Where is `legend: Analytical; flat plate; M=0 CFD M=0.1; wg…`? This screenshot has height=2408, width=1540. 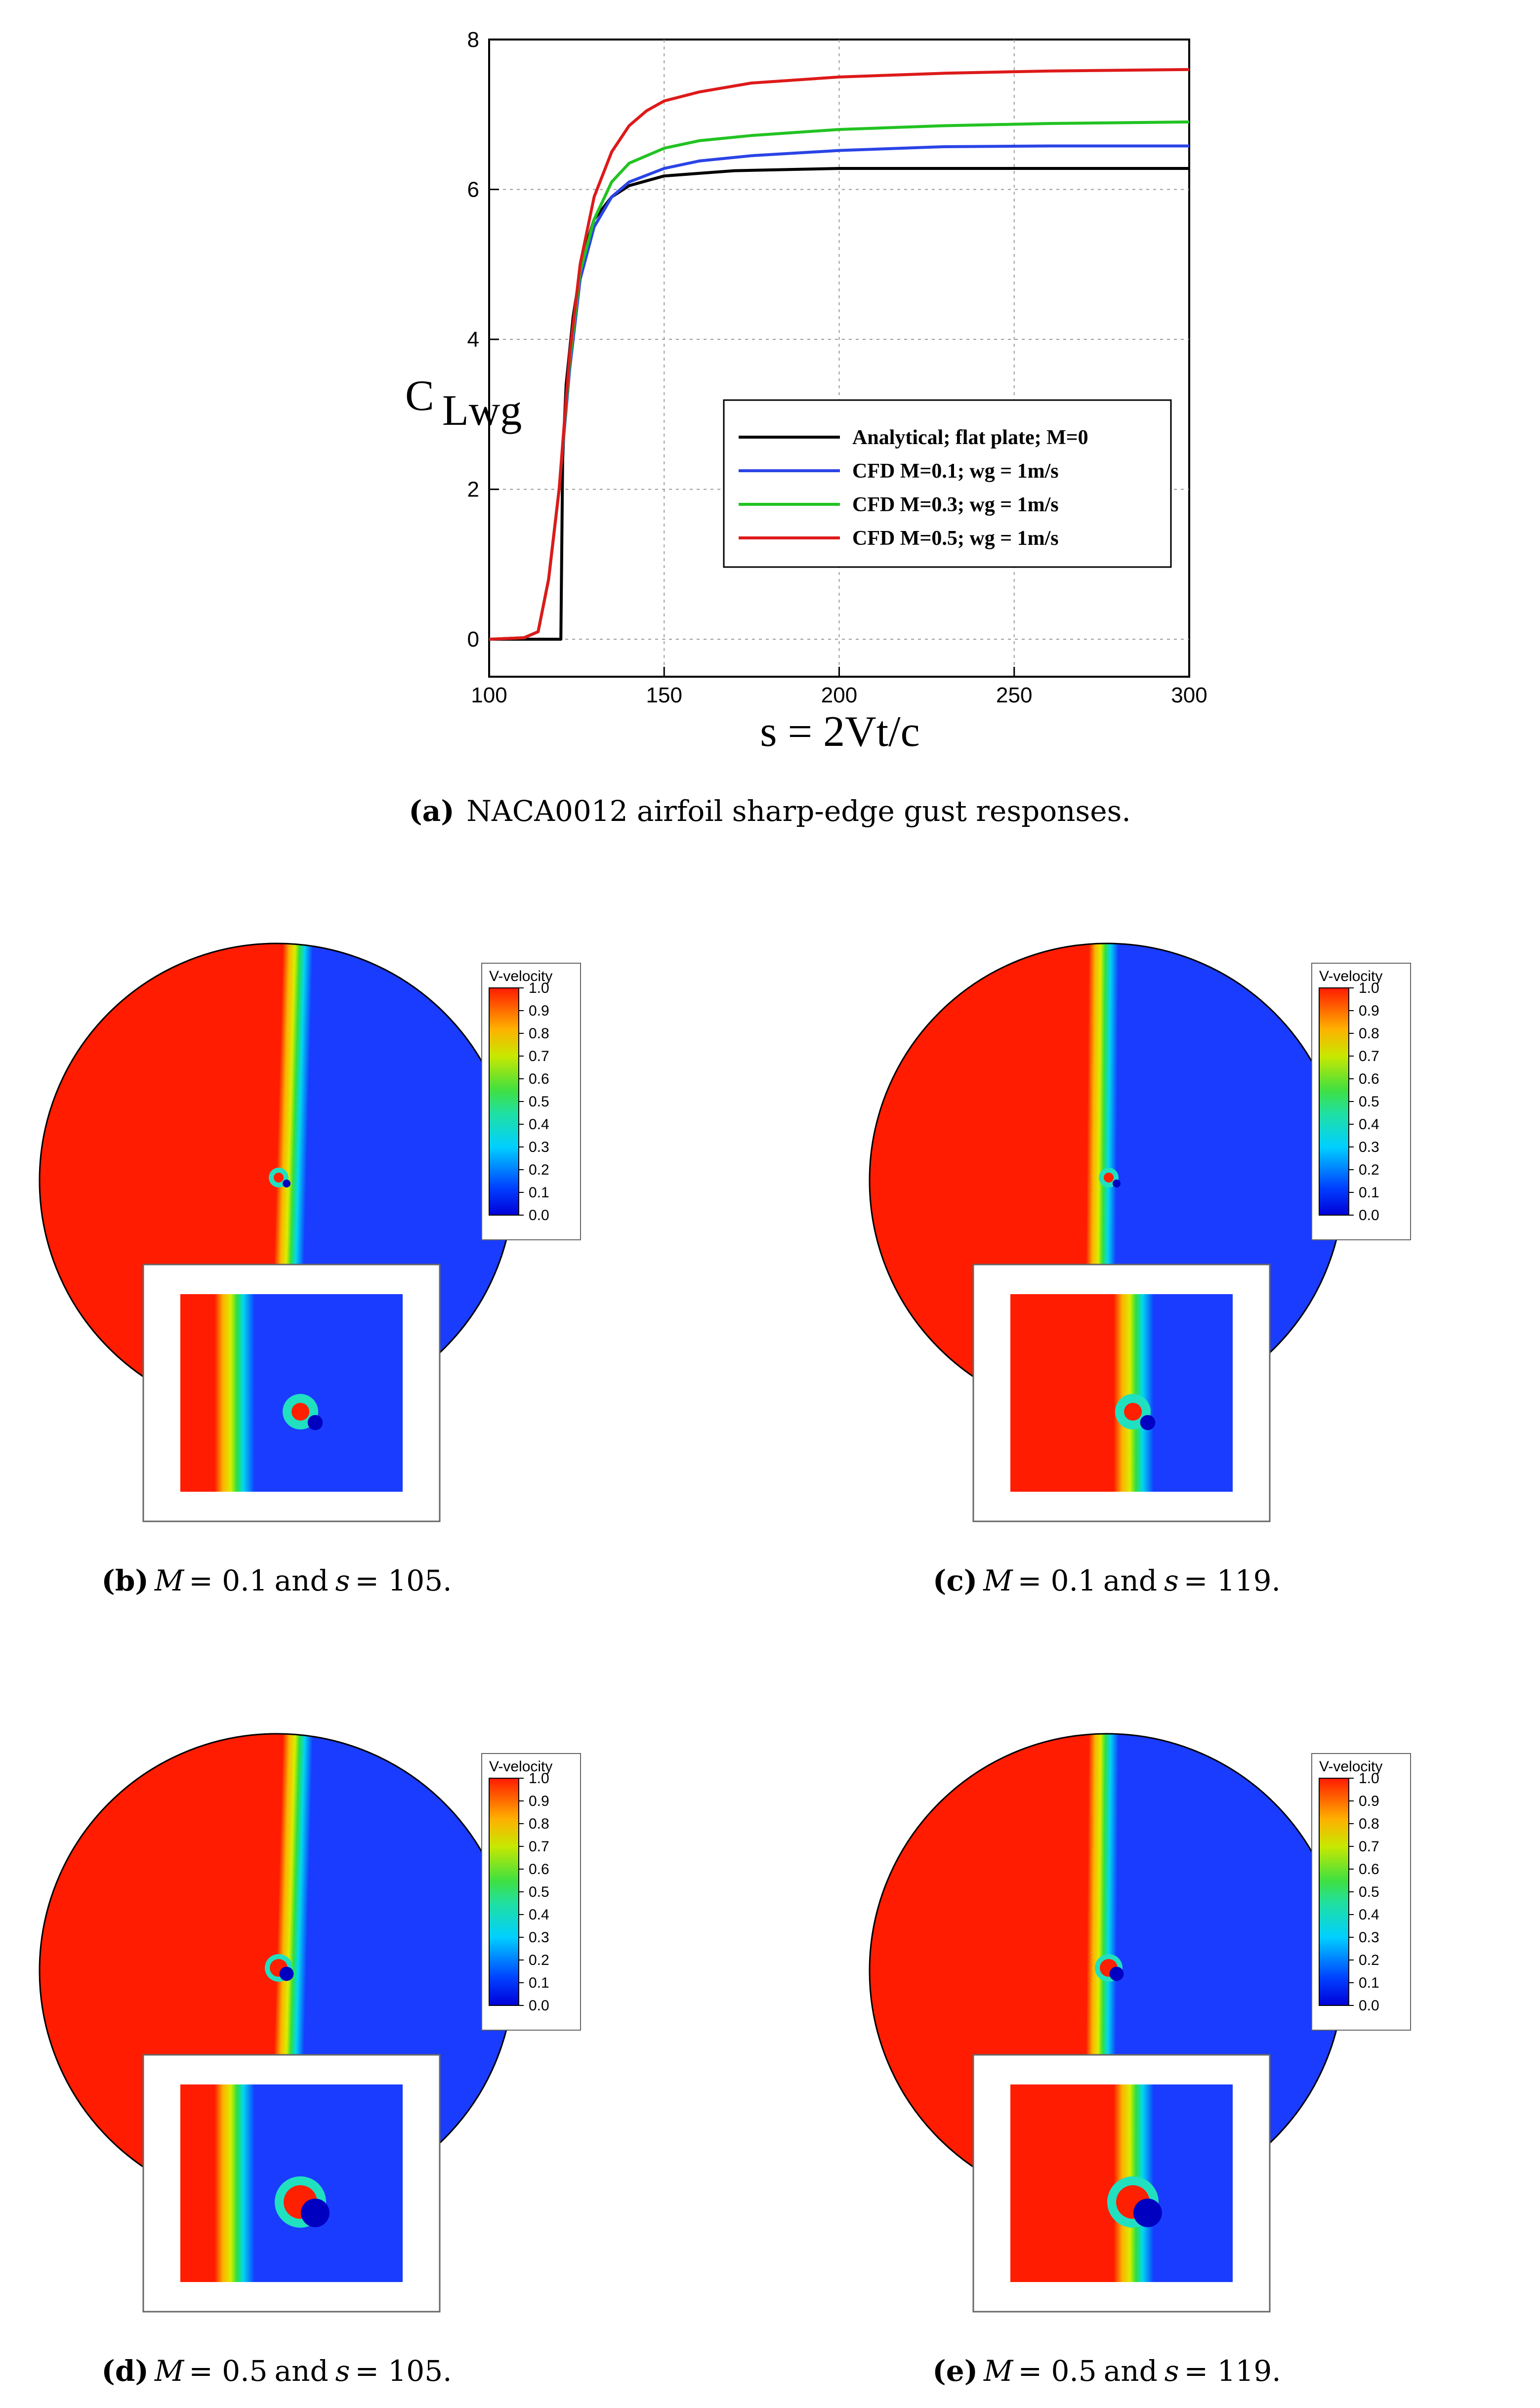
legend: Analytical; flat plate; M=0 CFD M=0.1; wg… is located at coordinates (947, 484).